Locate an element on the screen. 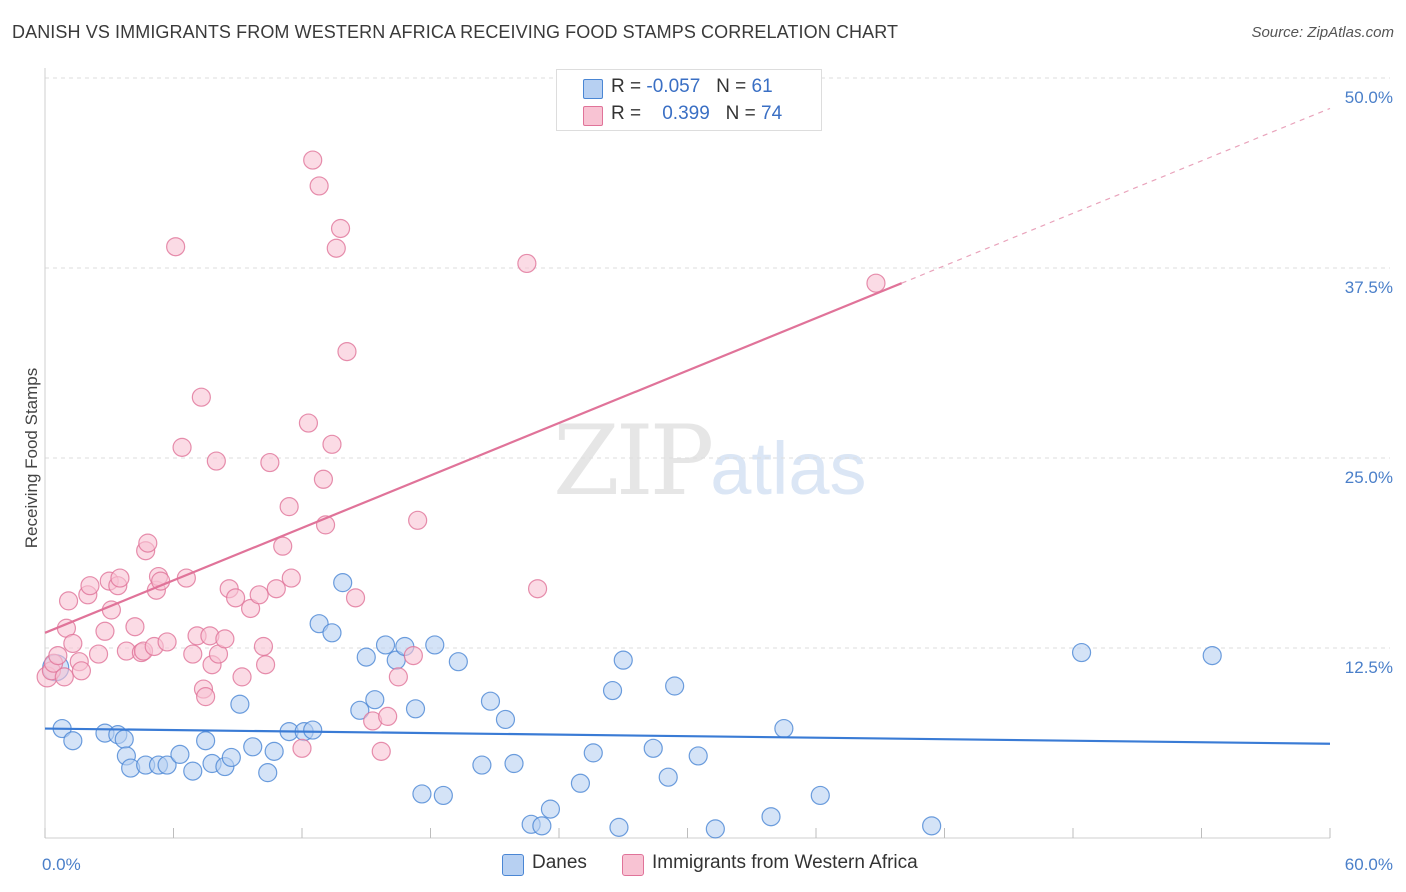 Image resolution: width=1406 pixels, height=892 pixels. stats-legend: R = -0.057 N = 61 R = 0.399 N = 74 is located at coordinates (689, 100).